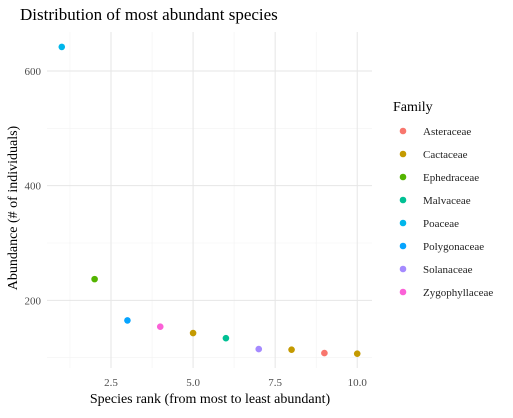  Describe the element at coordinates (413, 107) in the screenshot. I see `legend-title: Family` at that location.